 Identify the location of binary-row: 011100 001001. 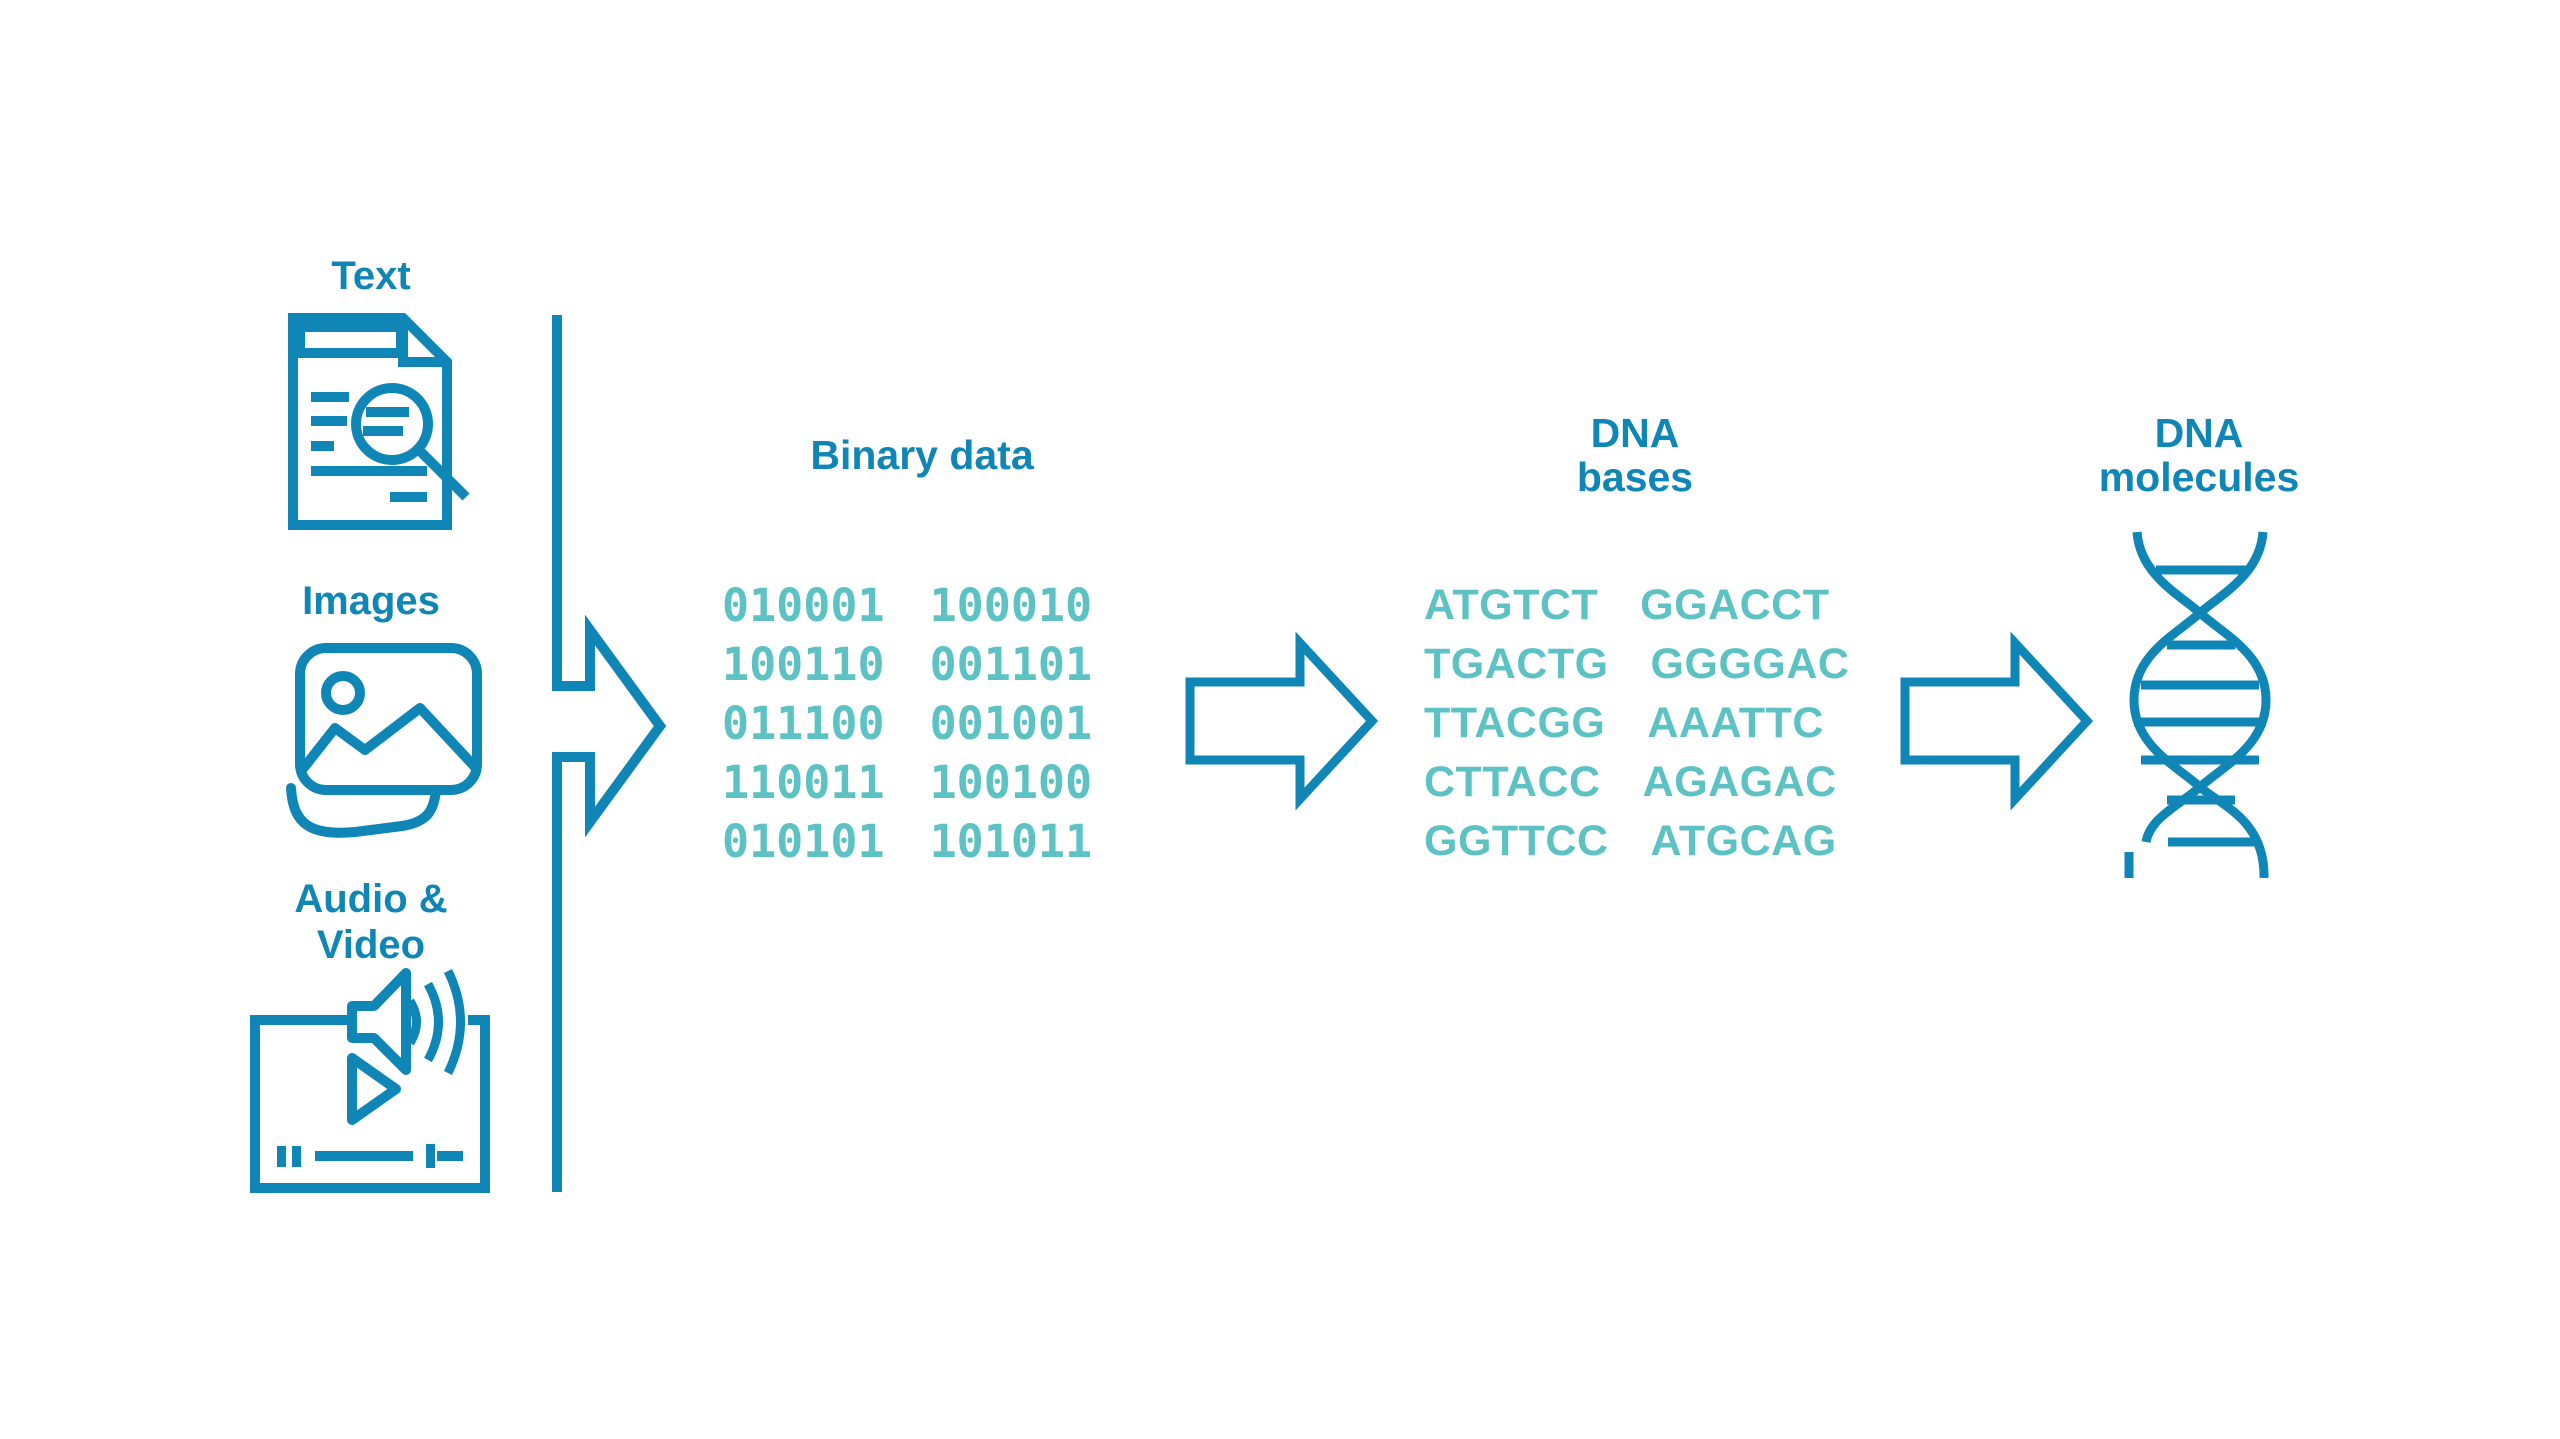
(907, 723).